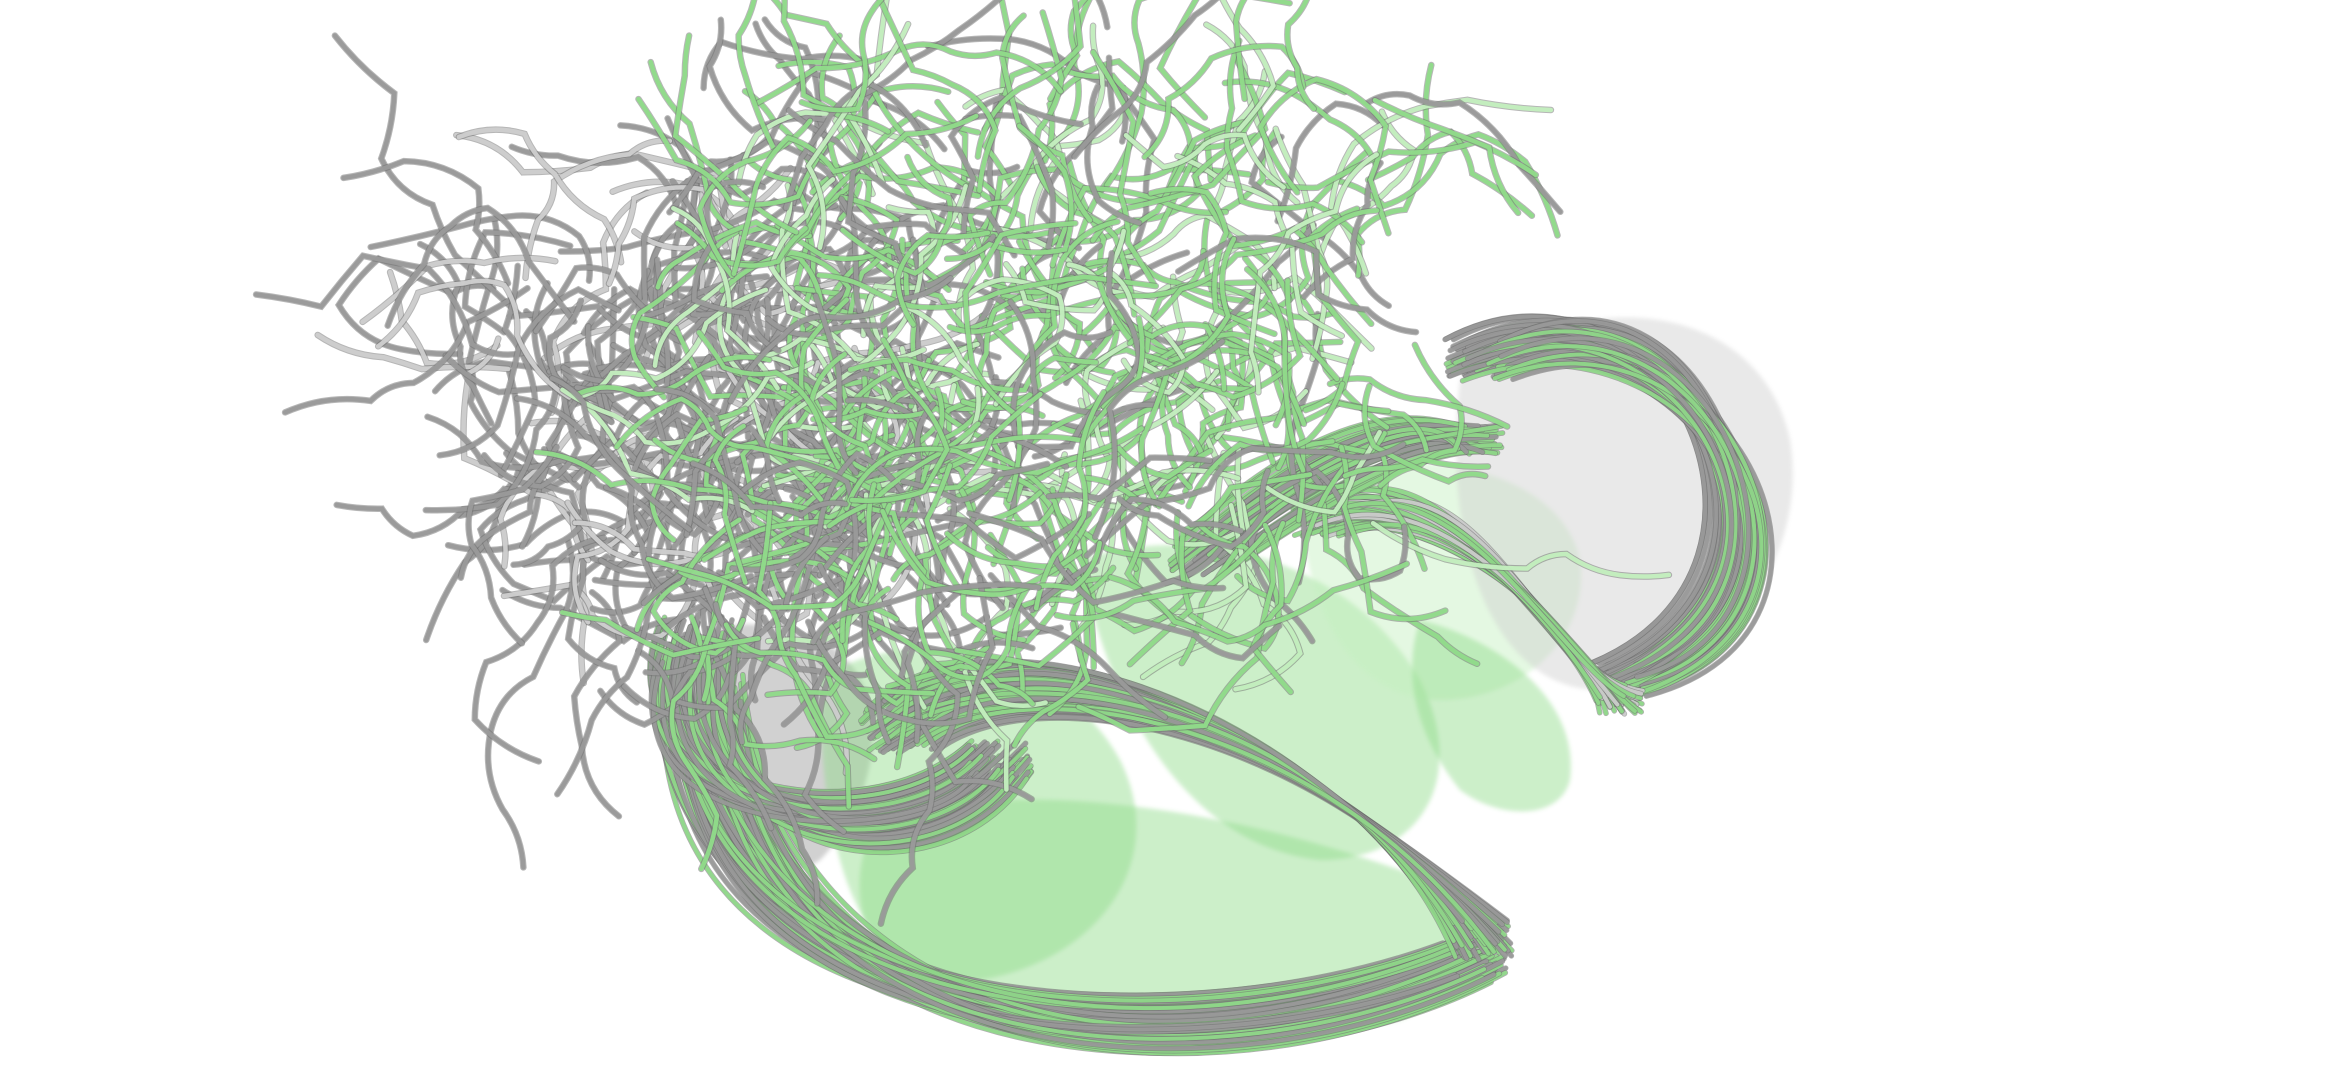 The width and height of the screenshot is (2340, 1081). I want to click on strand-bottom-loop, so click(1101, 874).